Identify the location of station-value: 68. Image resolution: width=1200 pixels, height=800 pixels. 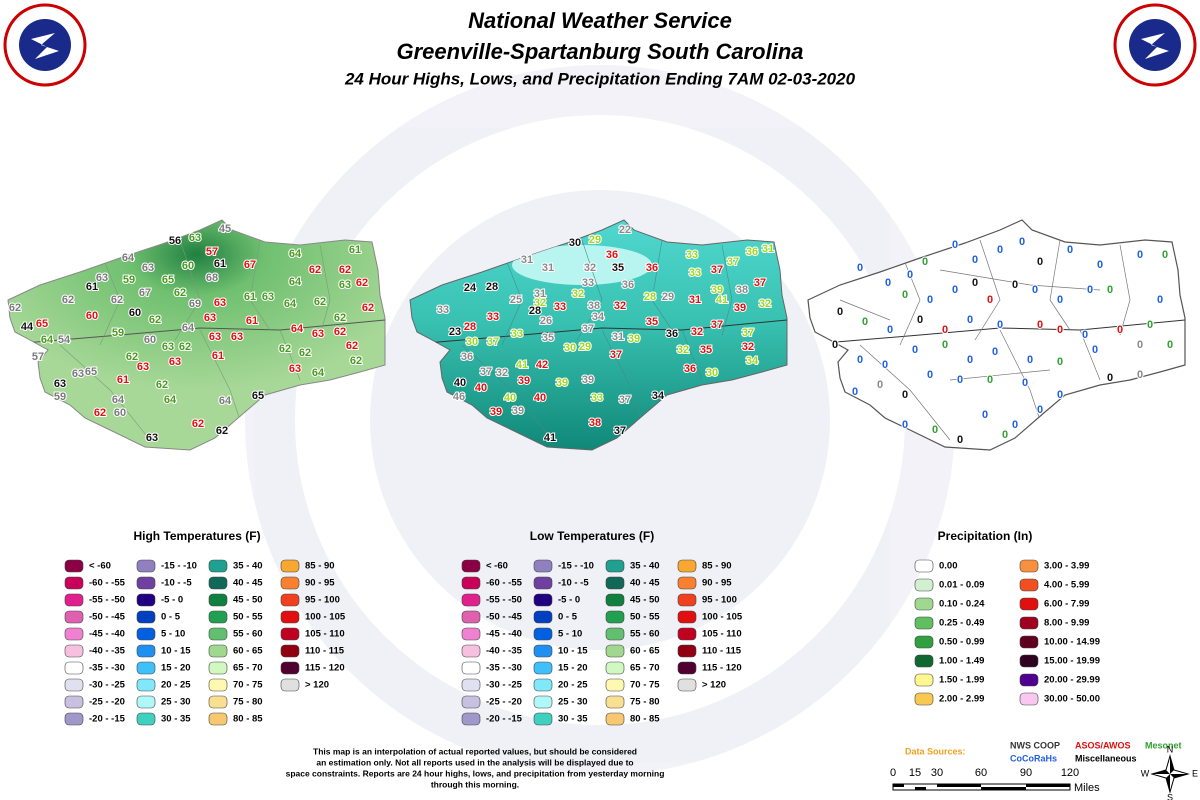
(212, 278).